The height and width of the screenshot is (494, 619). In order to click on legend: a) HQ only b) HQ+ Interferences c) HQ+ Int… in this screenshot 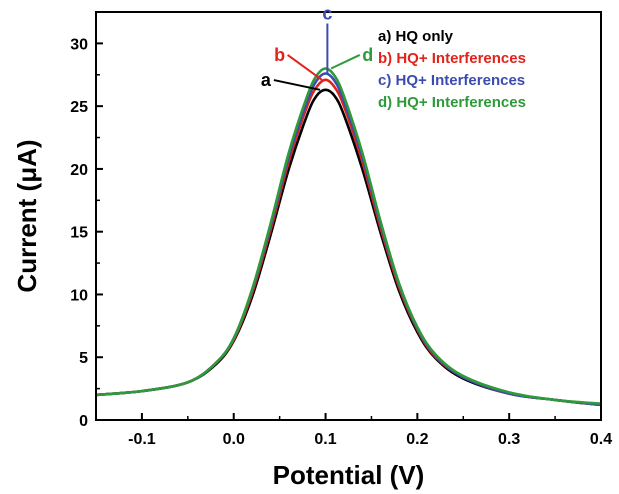, I will do `click(452, 69)`.